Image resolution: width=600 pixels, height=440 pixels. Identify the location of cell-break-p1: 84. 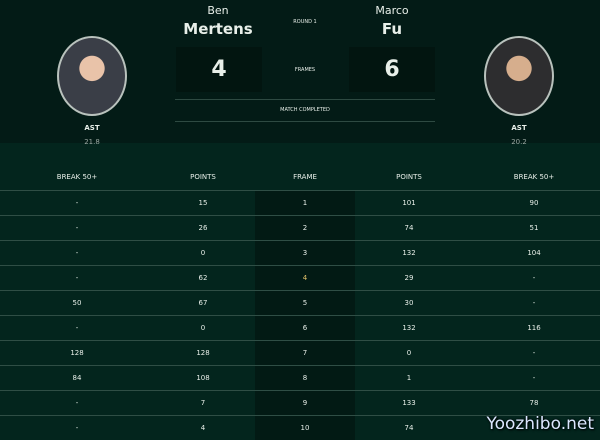
(77, 378).